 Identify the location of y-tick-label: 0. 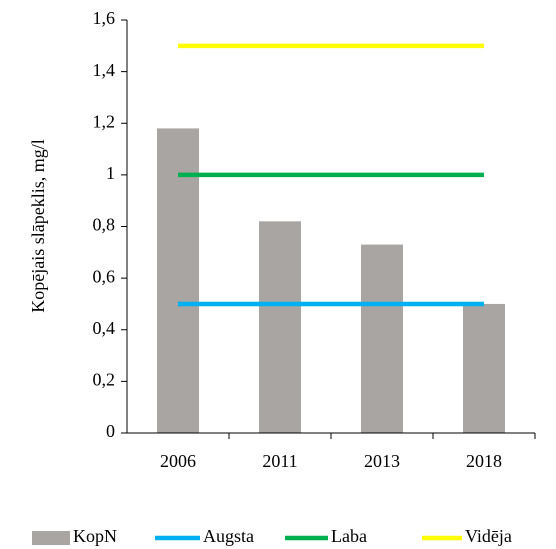
(110, 431).